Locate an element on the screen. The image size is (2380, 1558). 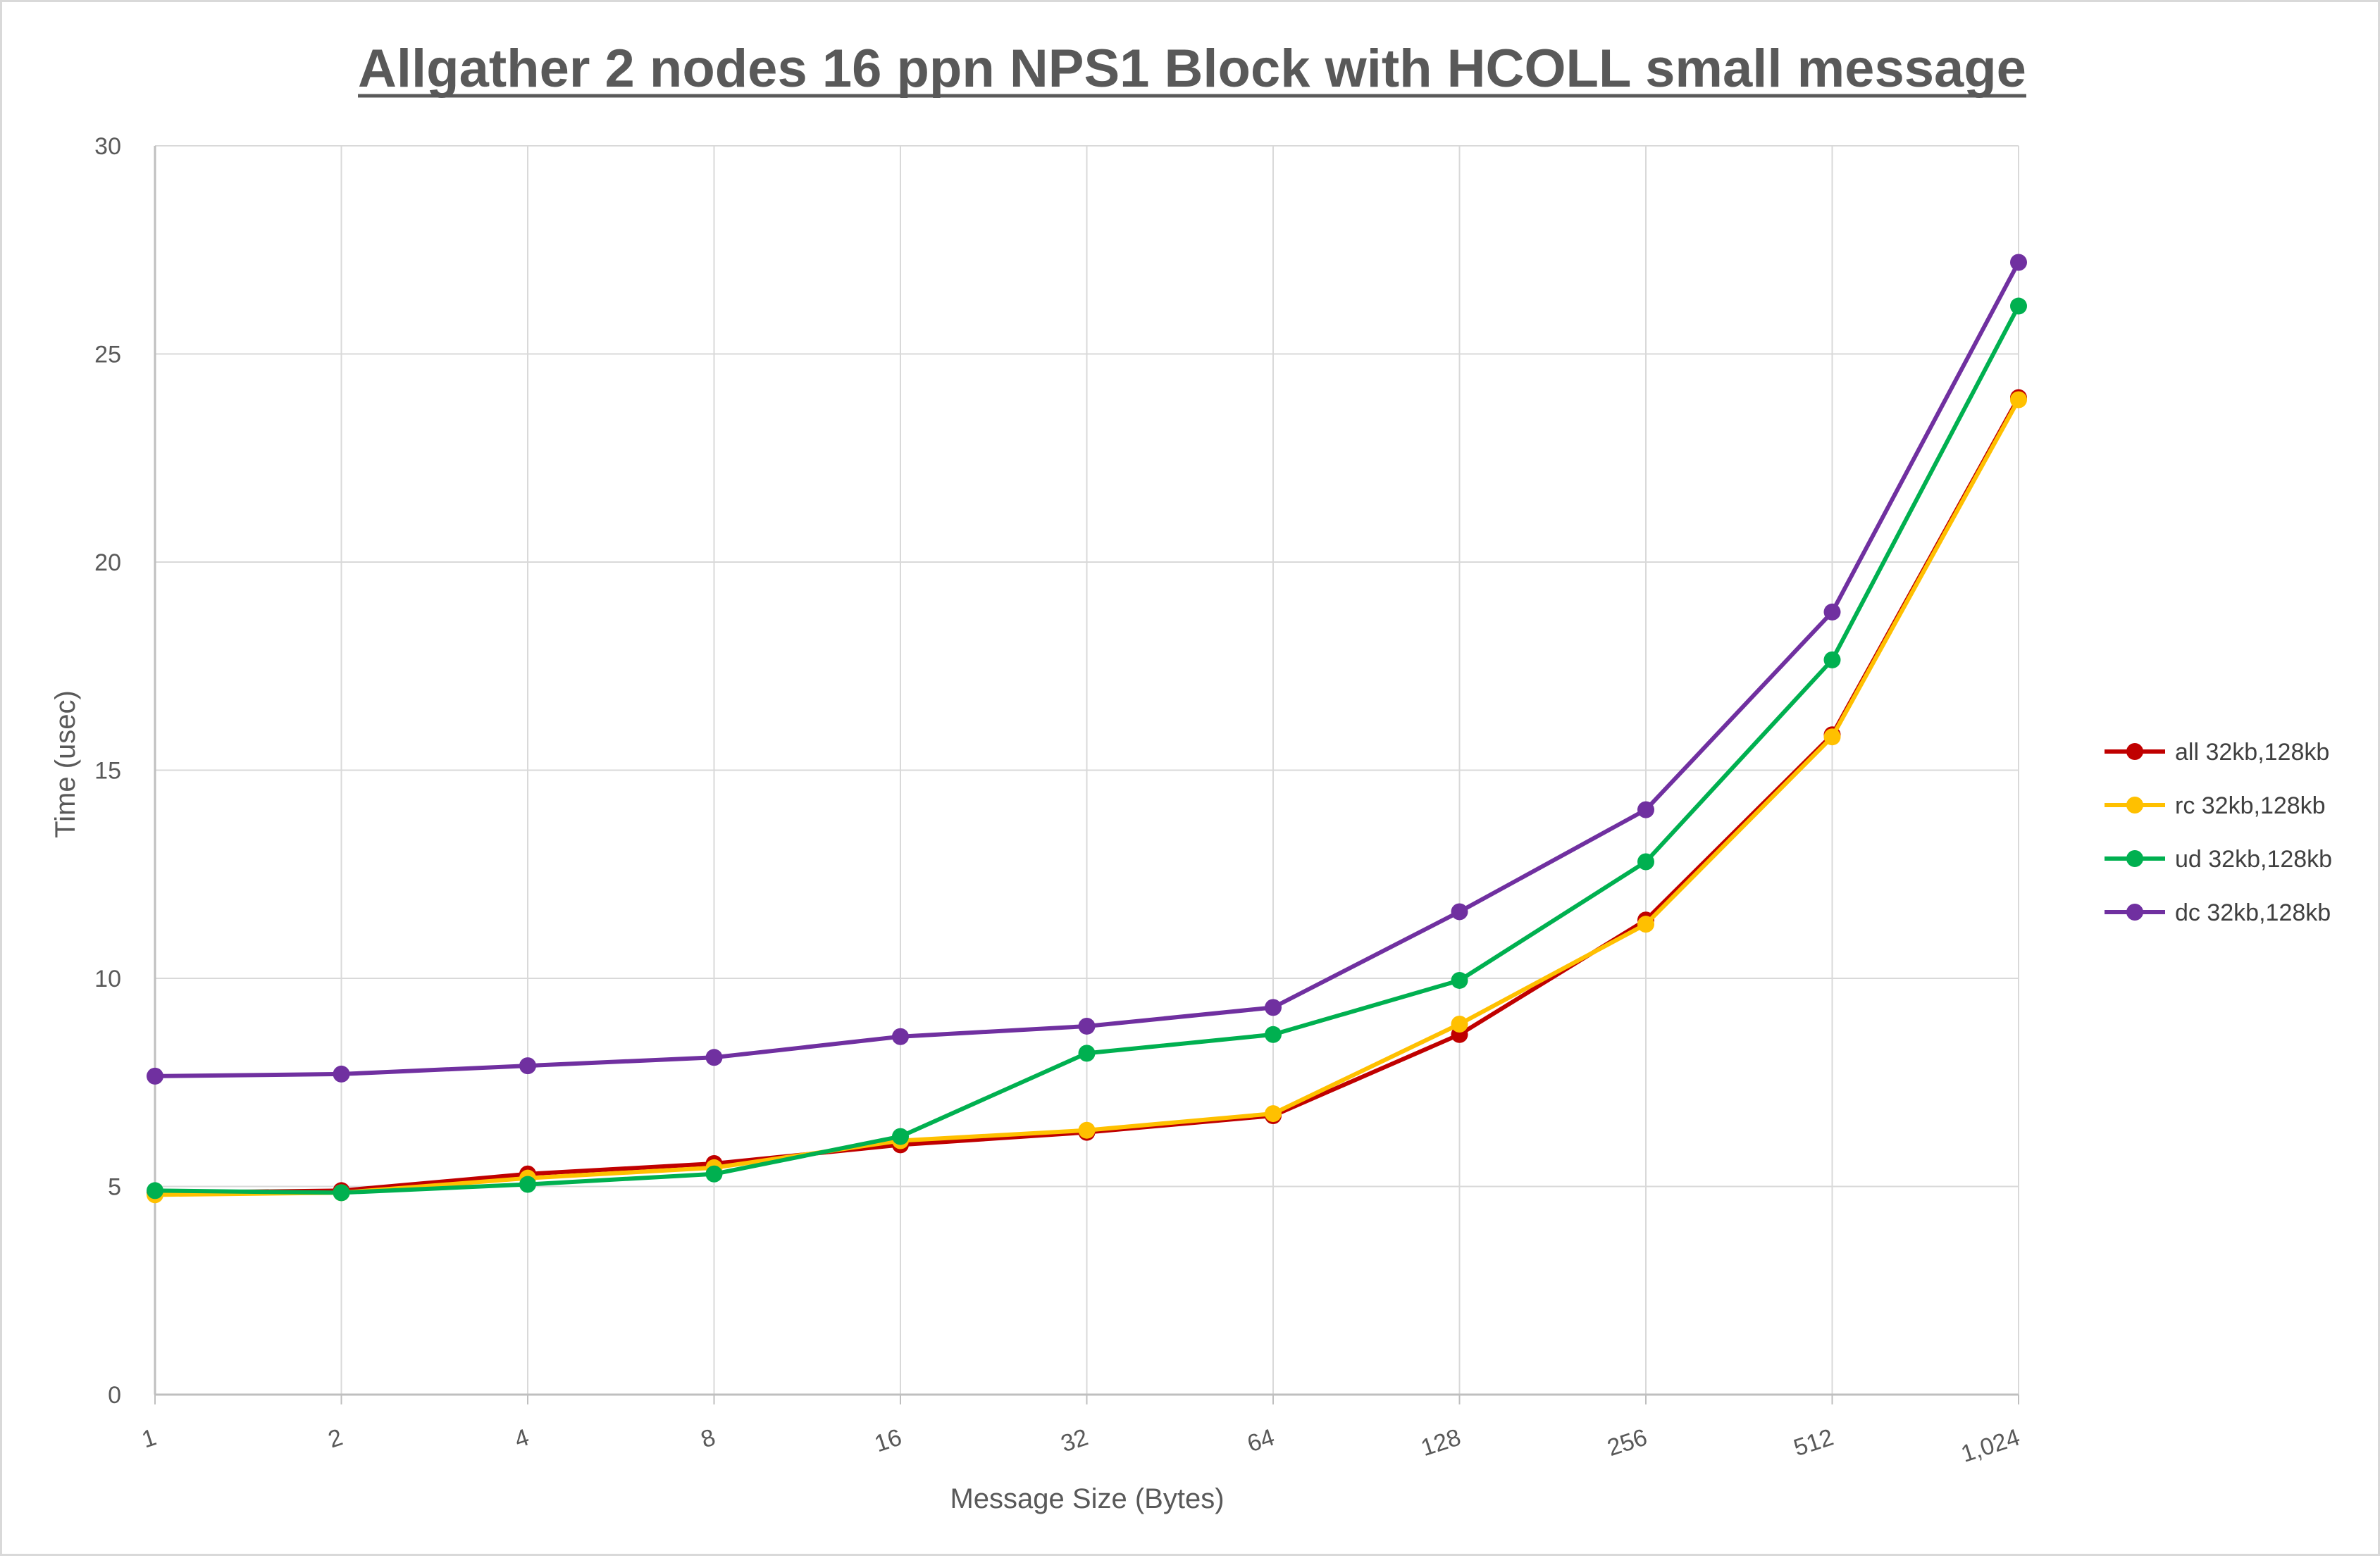
x-tick-label: 8 is located at coordinates (708, 1438).